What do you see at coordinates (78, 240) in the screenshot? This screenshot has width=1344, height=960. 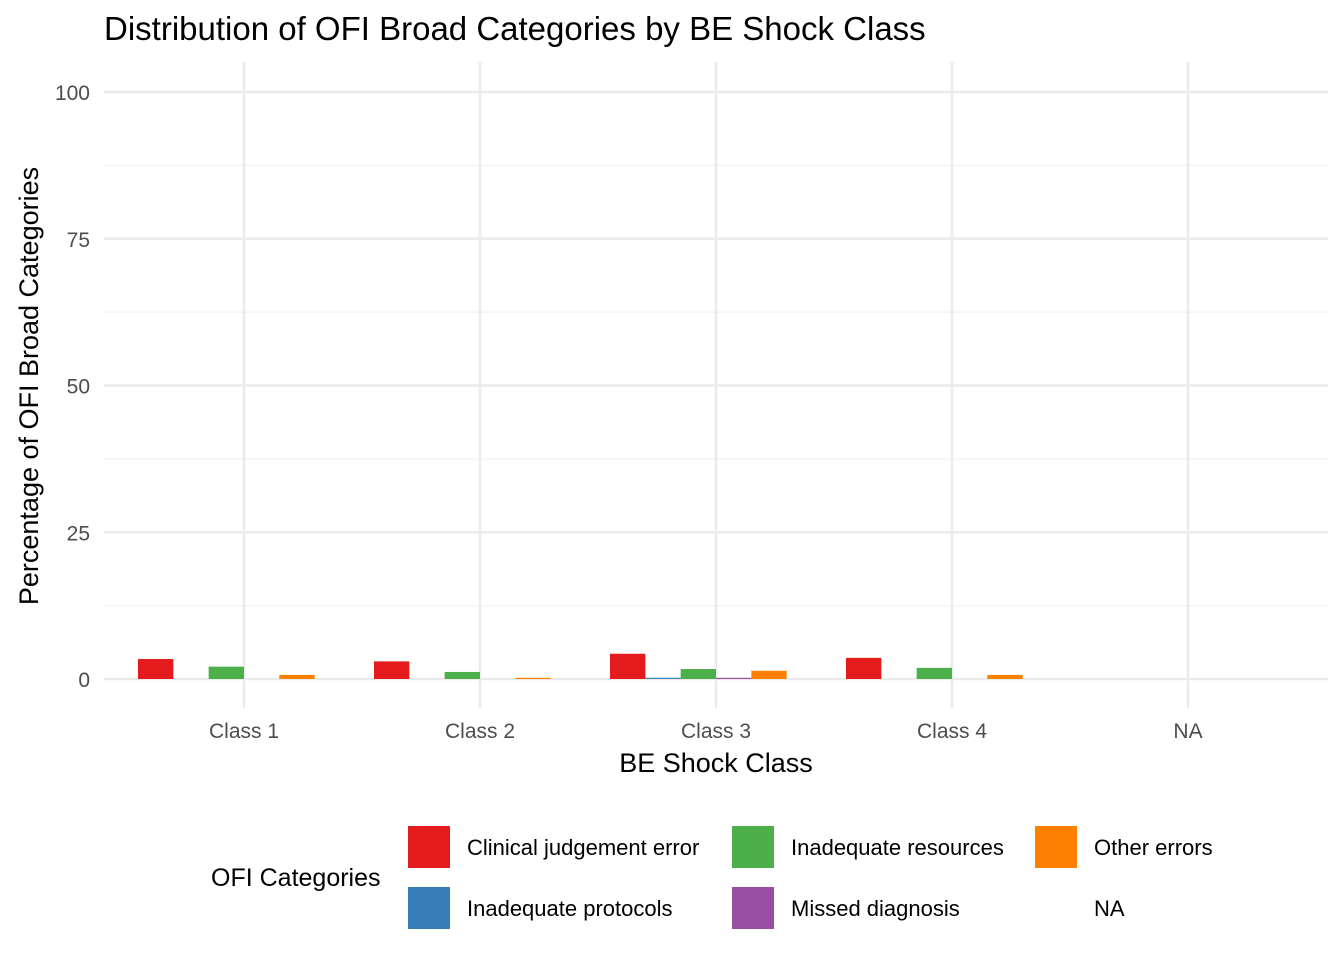 I see `y-tick-label: 75` at bounding box center [78, 240].